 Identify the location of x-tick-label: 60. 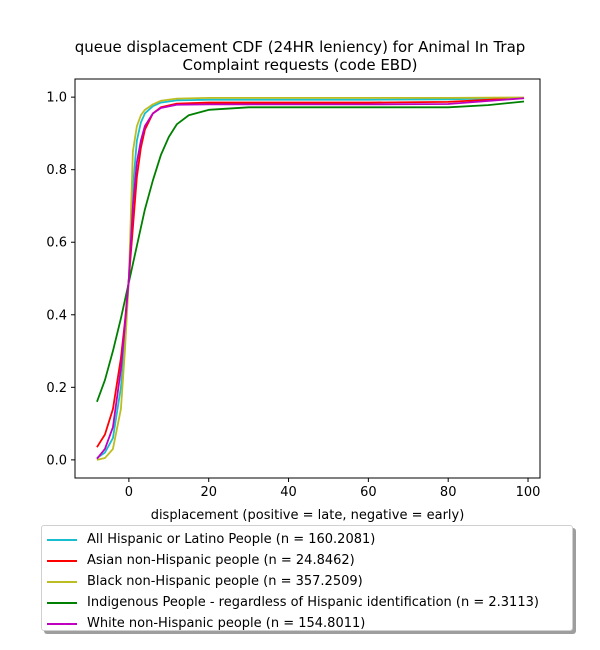
(368, 492).